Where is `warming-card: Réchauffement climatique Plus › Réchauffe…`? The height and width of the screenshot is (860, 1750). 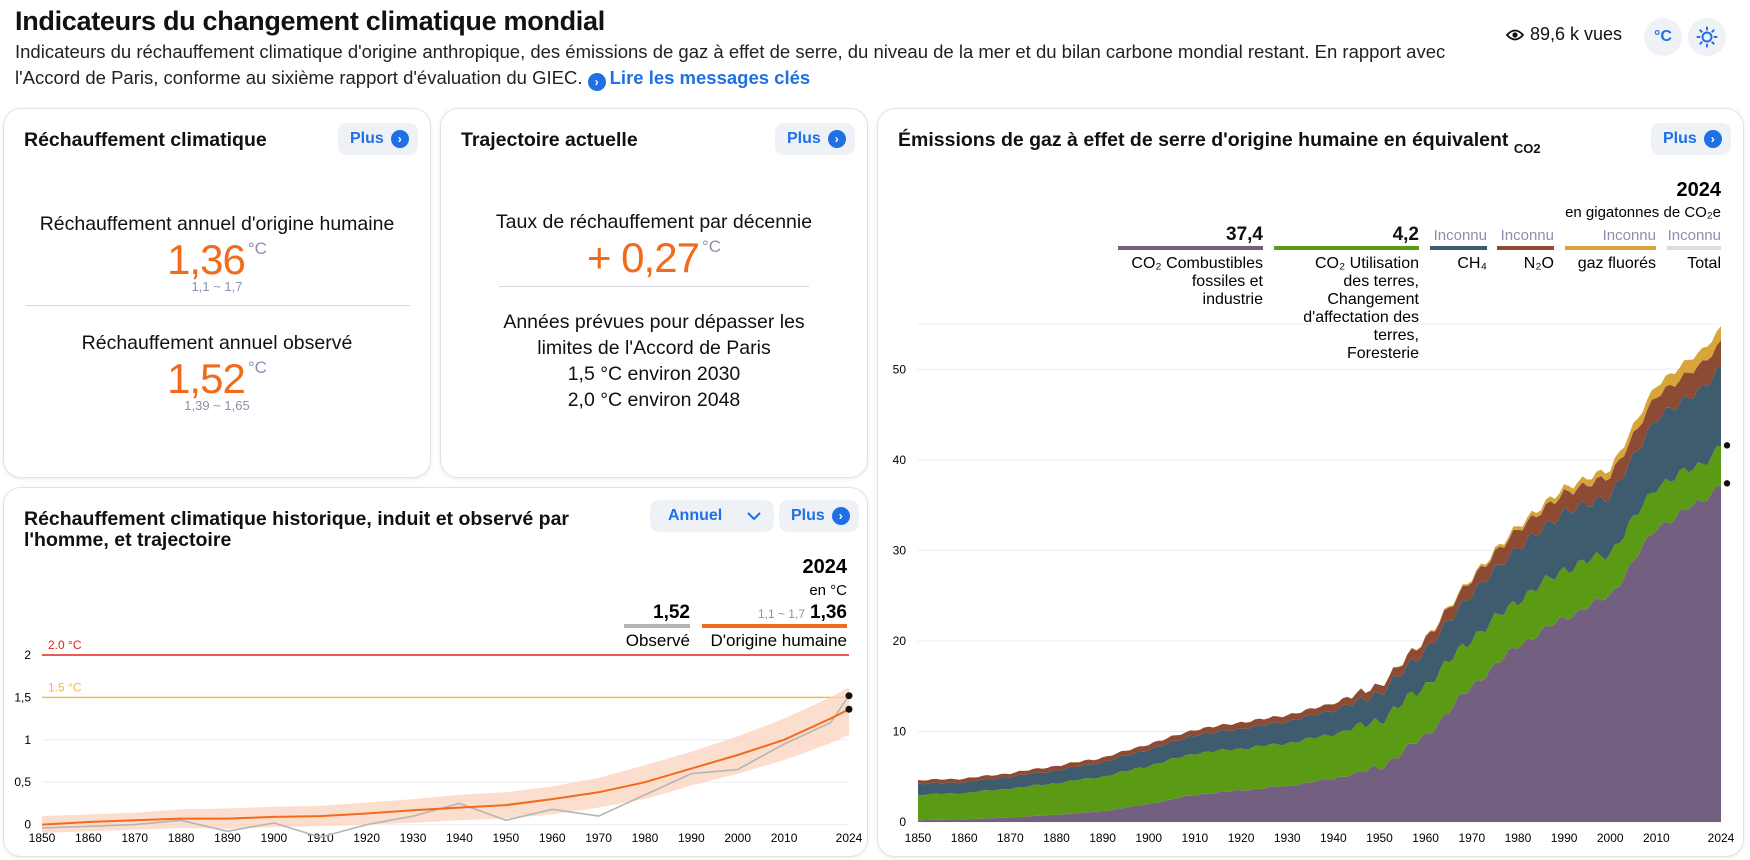
warming-card: Réchauffement climatique Plus › Réchauffe… is located at coordinates (217, 293).